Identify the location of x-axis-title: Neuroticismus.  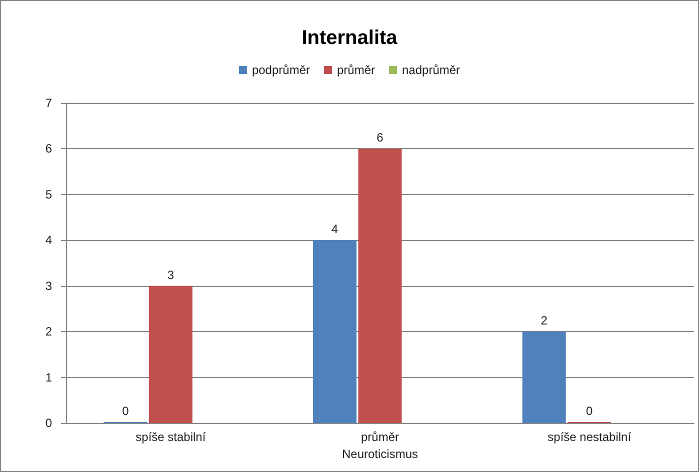
(380, 453).